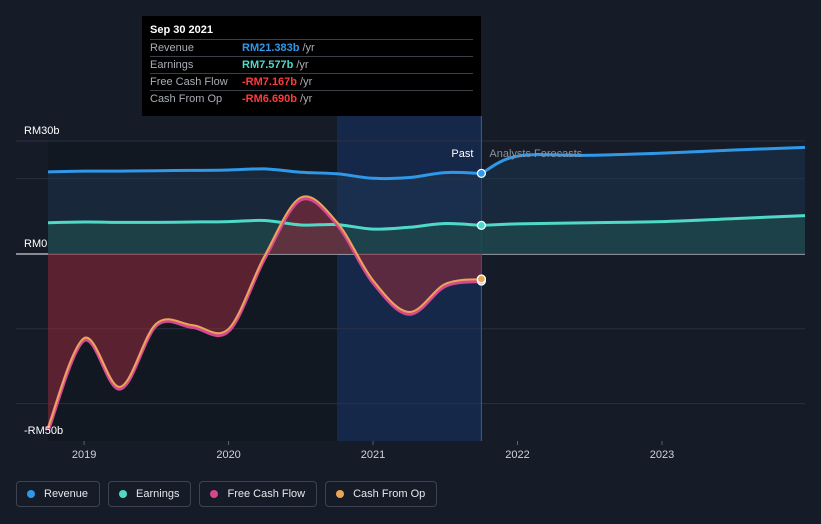  What do you see at coordinates (462, 154) in the screenshot?
I see `past-label: Past` at bounding box center [462, 154].